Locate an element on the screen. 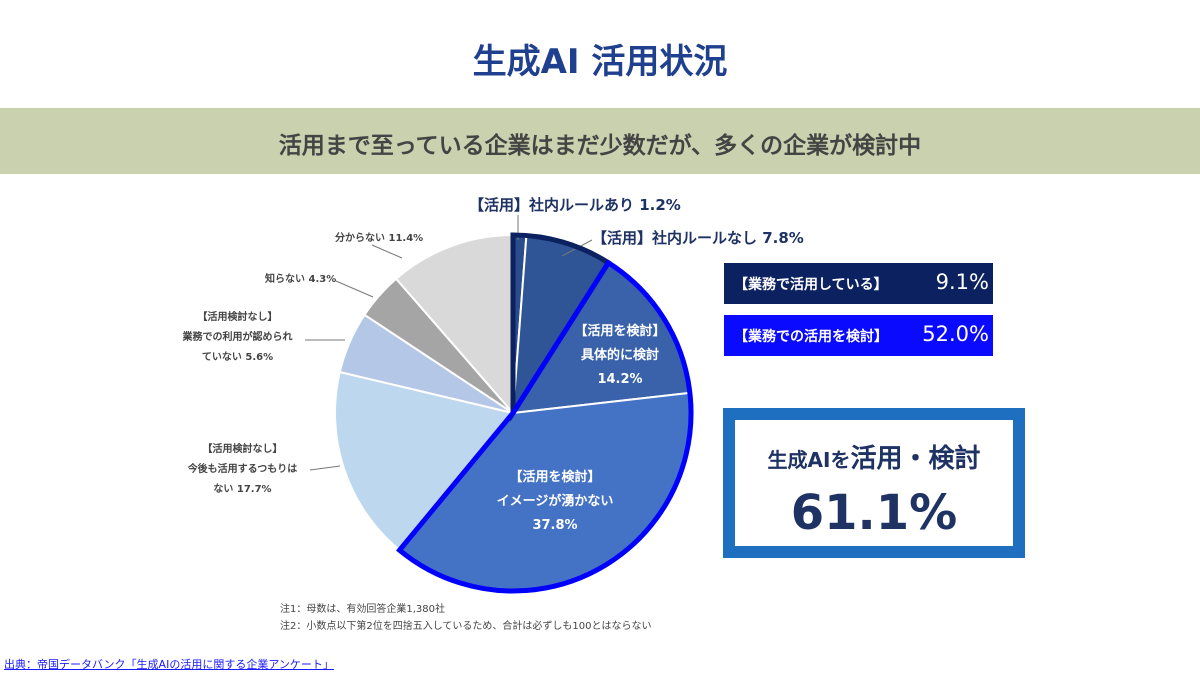 The width and height of the screenshot is (1200, 675). considering-box: 【業務での活用を検討】 52.0% is located at coordinates (858, 335).